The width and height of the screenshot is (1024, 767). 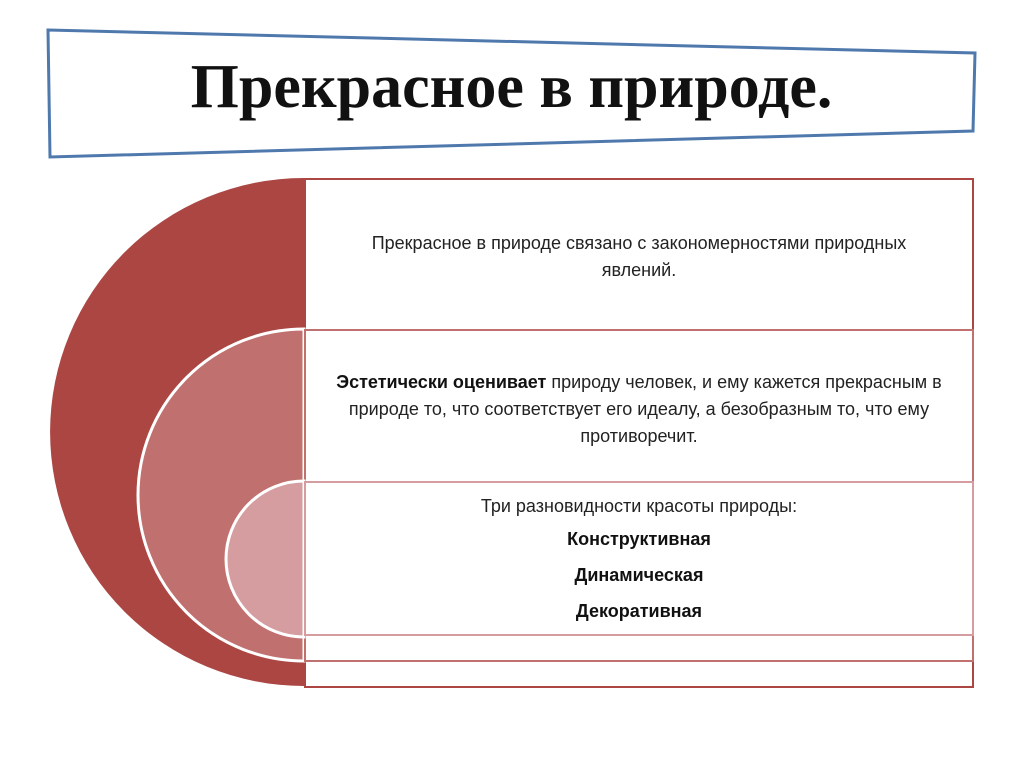 I want to click on list-item: Конструктивная, so click(x=639, y=539).